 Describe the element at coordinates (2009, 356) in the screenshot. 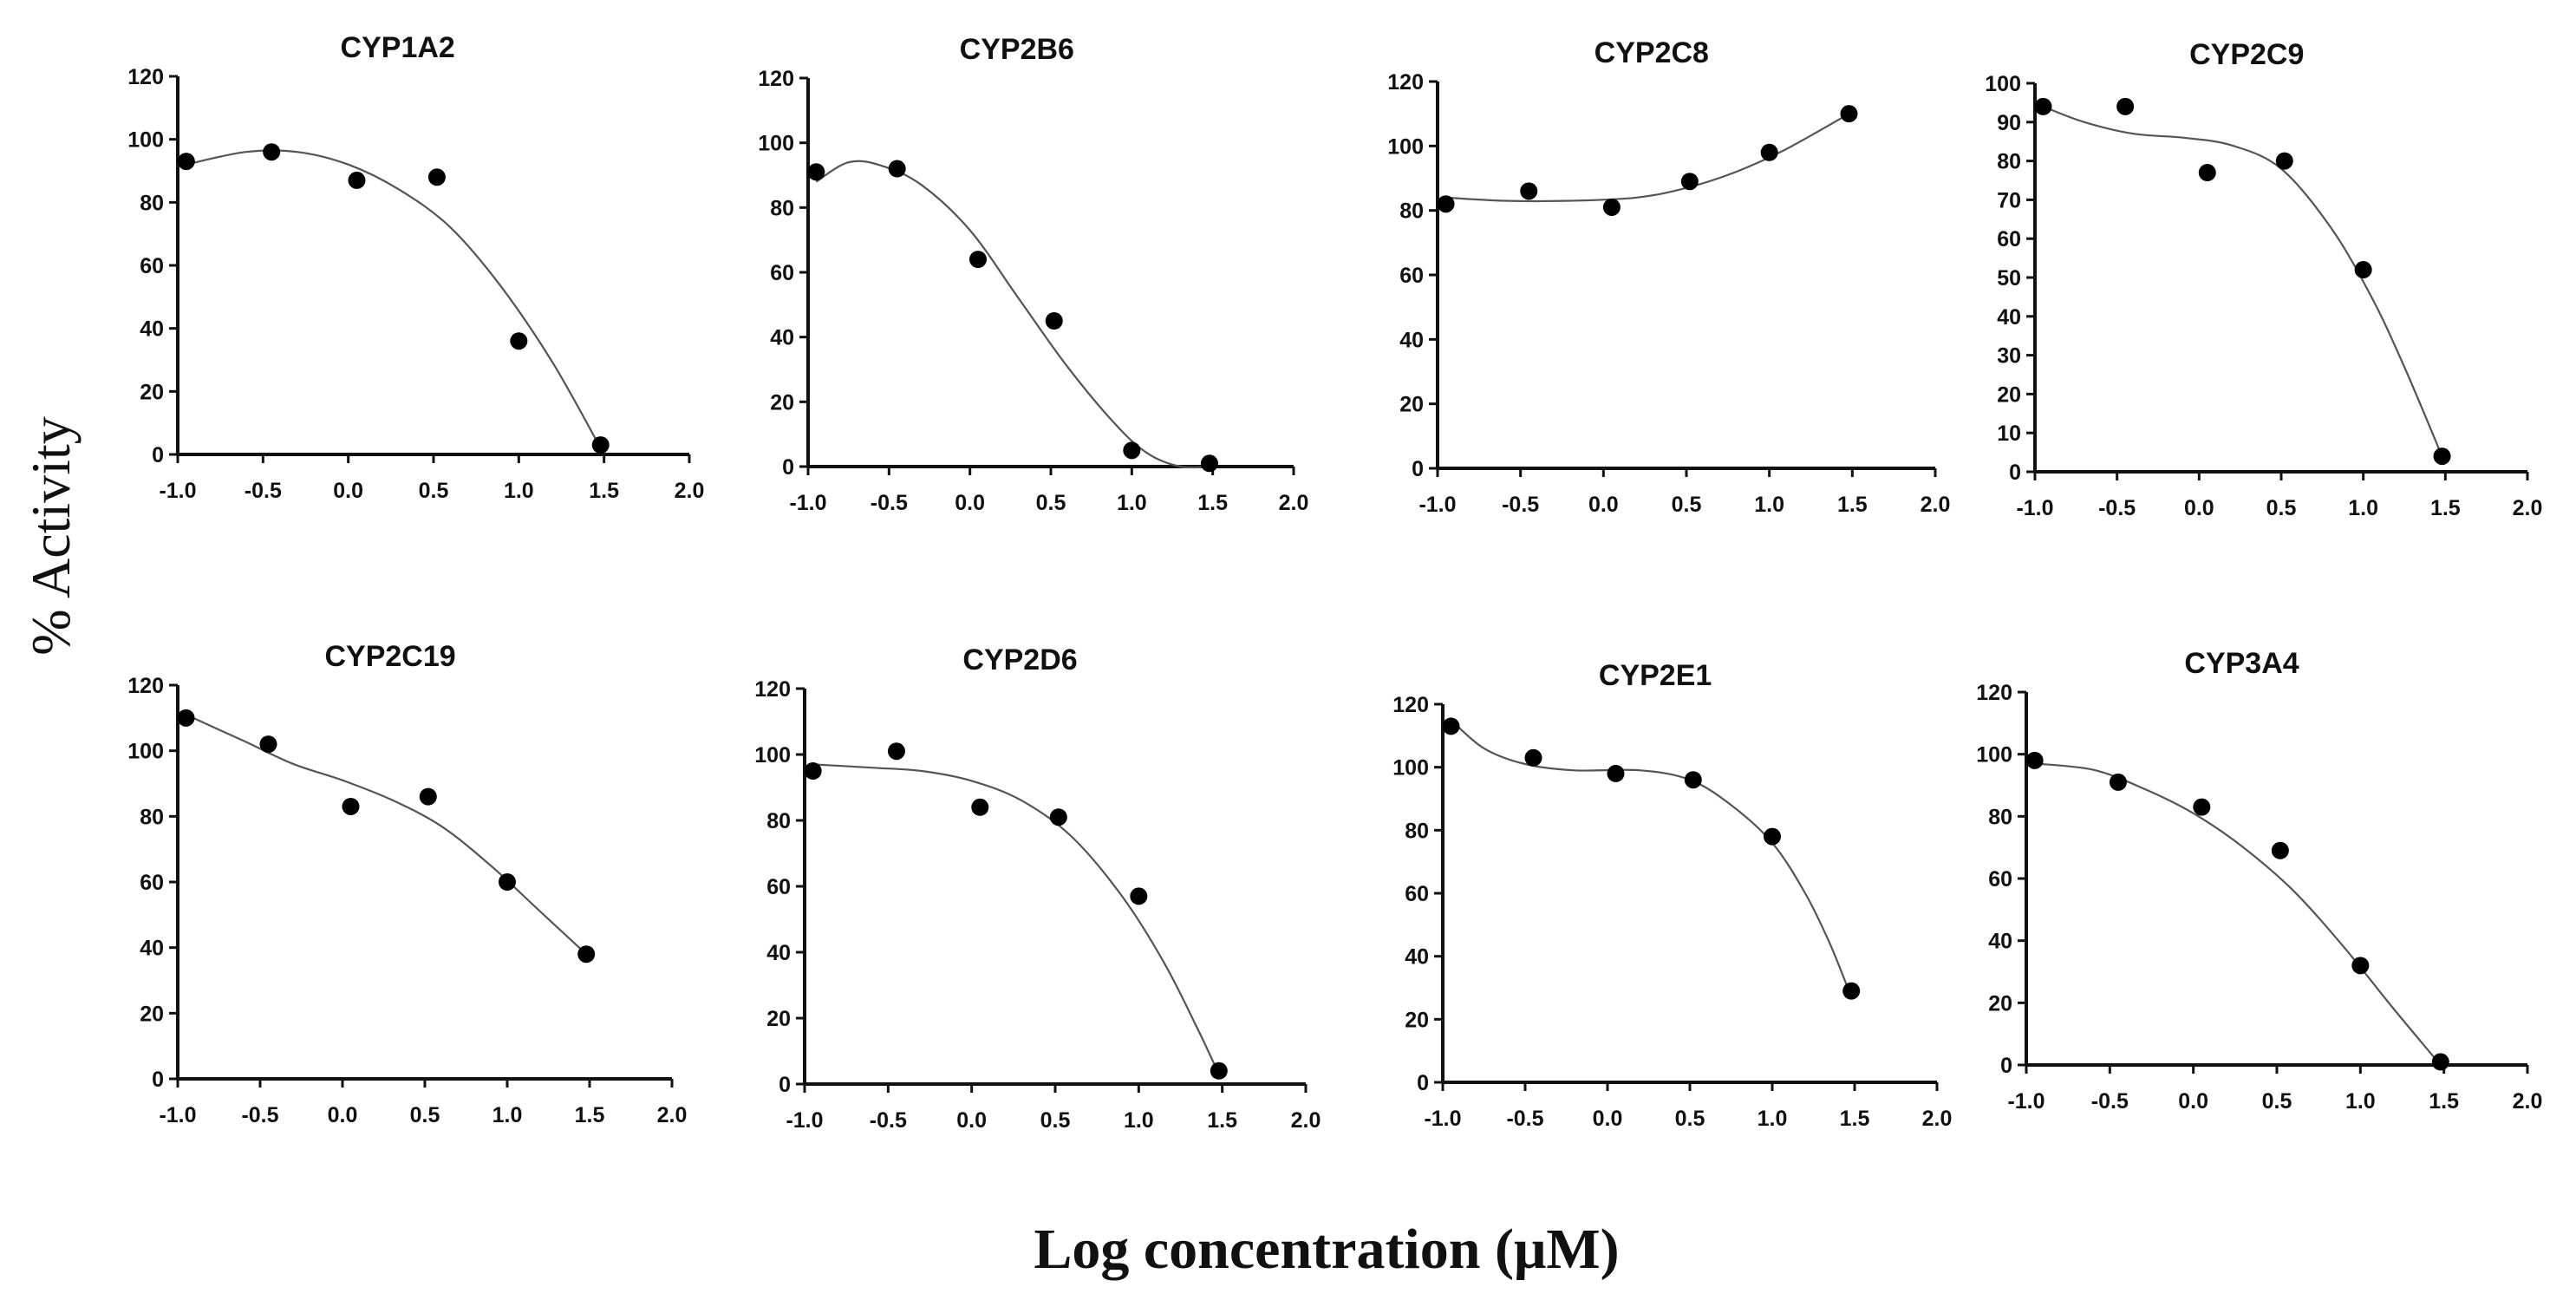

I see `y-tick-label: 30` at that location.